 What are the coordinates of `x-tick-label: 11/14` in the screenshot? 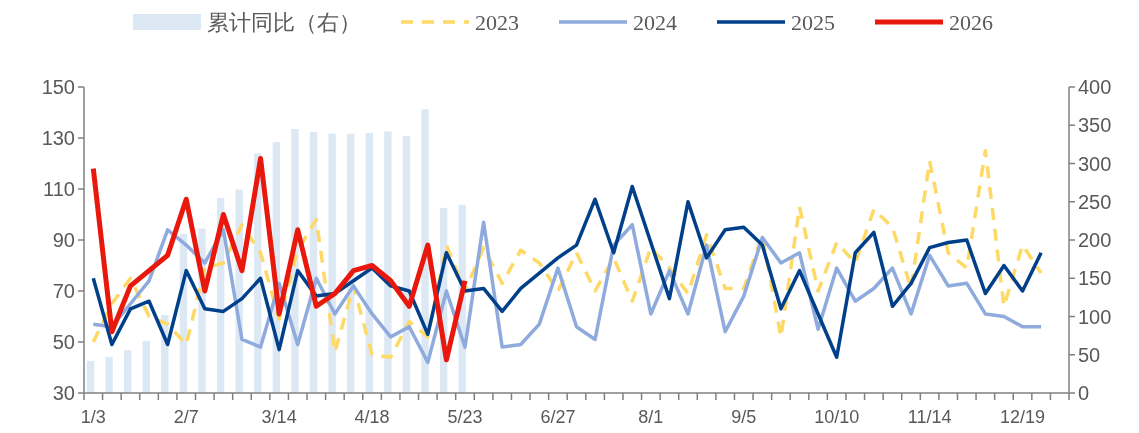 It's located at (929, 417).